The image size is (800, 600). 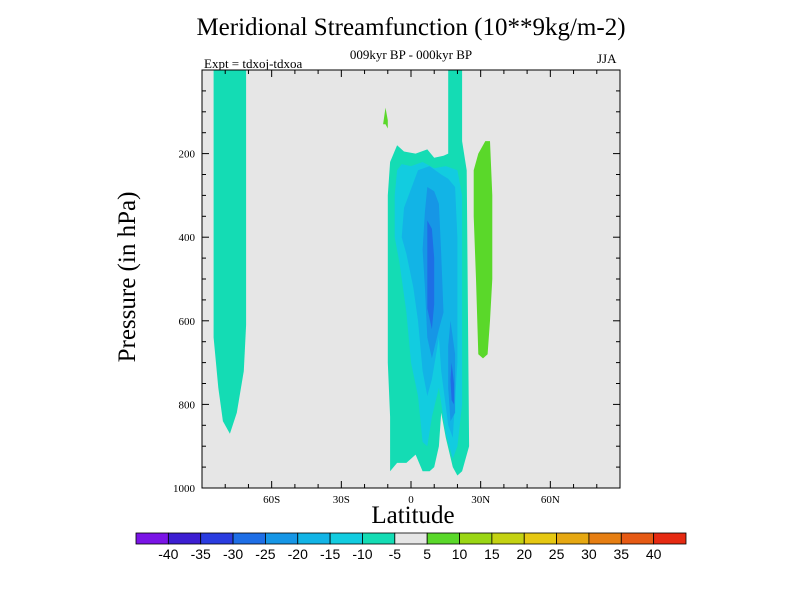 What do you see at coordinates (607, 58) in the screenshot?
I see `season-label: JJA` at bounding box center [607, 58].